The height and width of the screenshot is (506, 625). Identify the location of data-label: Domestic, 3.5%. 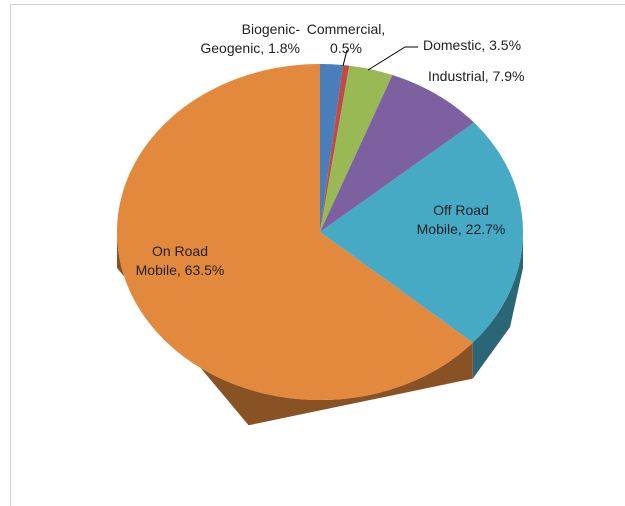
(472, 45).